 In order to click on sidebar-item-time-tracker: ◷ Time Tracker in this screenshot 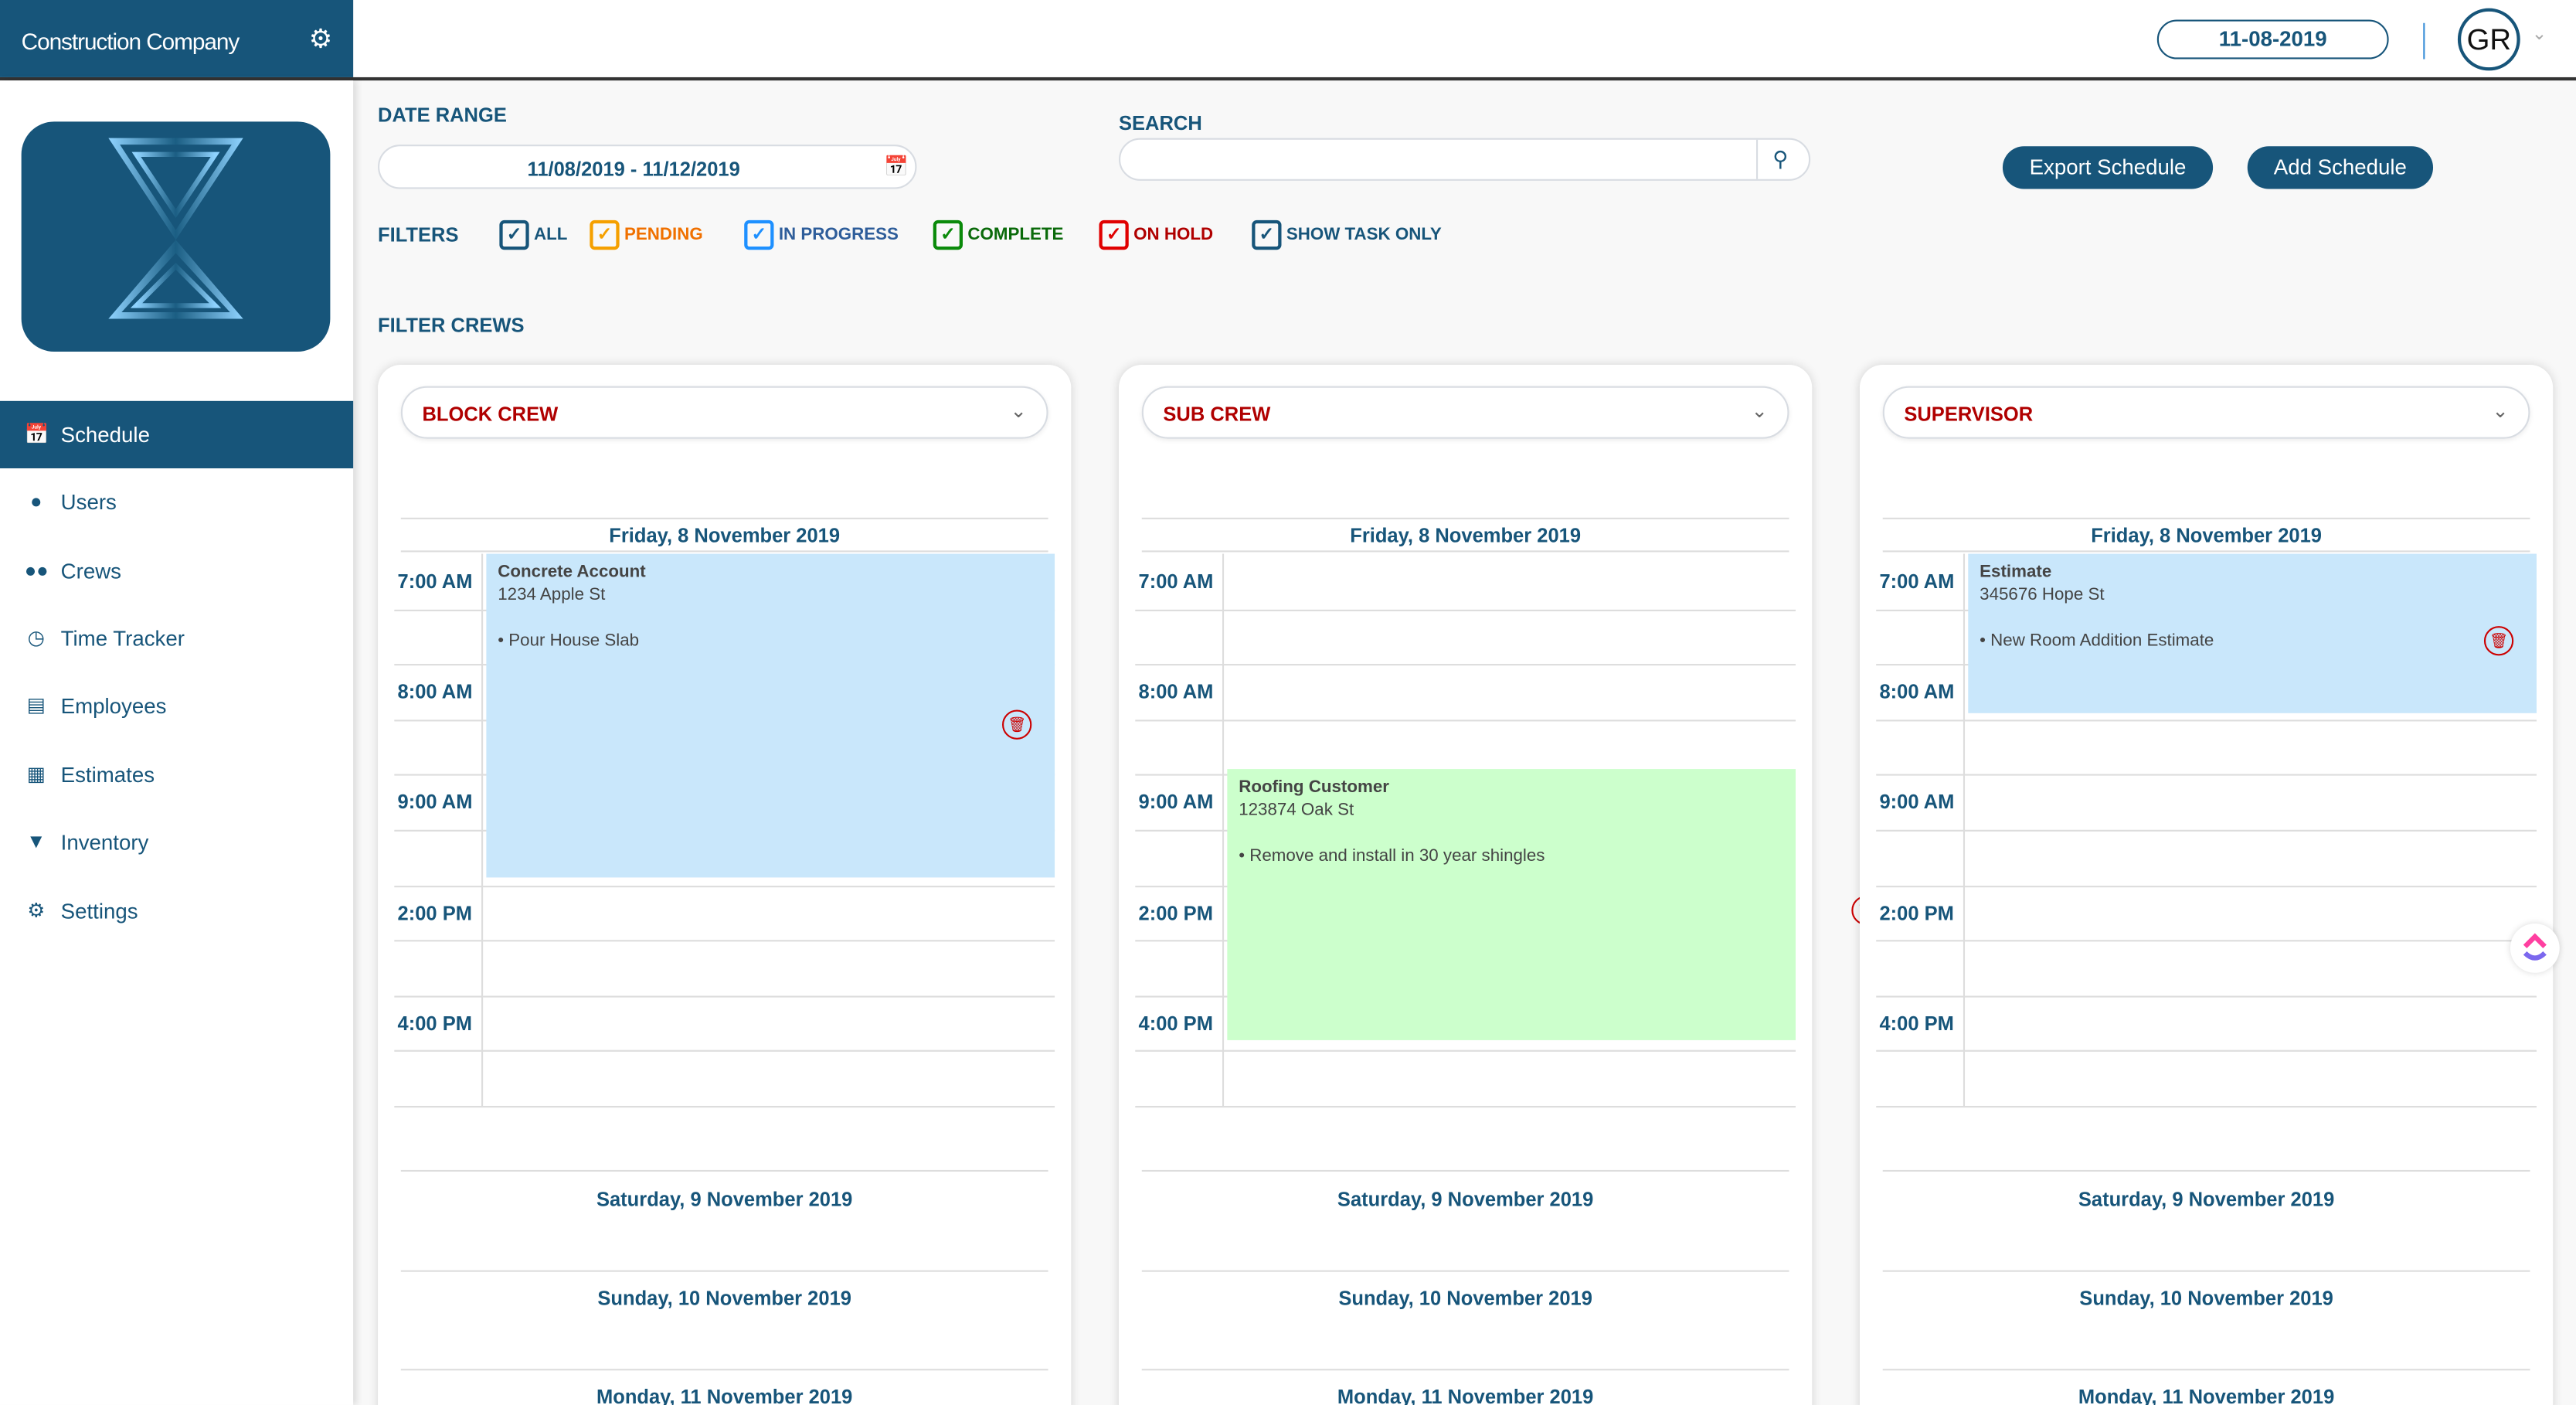, I will do `click(176, 638)`.